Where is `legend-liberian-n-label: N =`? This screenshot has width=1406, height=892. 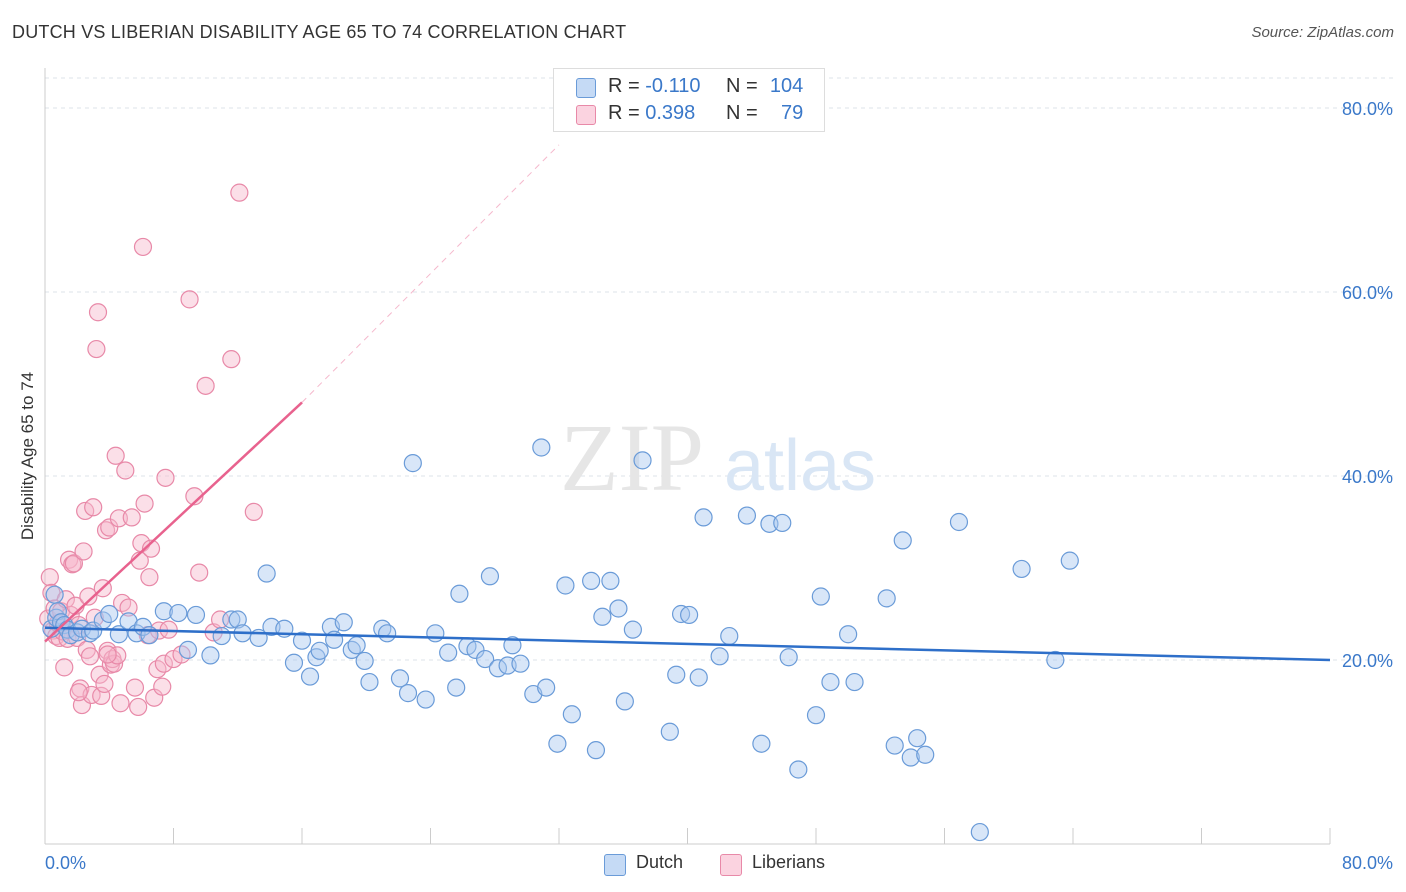
legend-liberian-n-label: N = is located at coordinates (742, 113).